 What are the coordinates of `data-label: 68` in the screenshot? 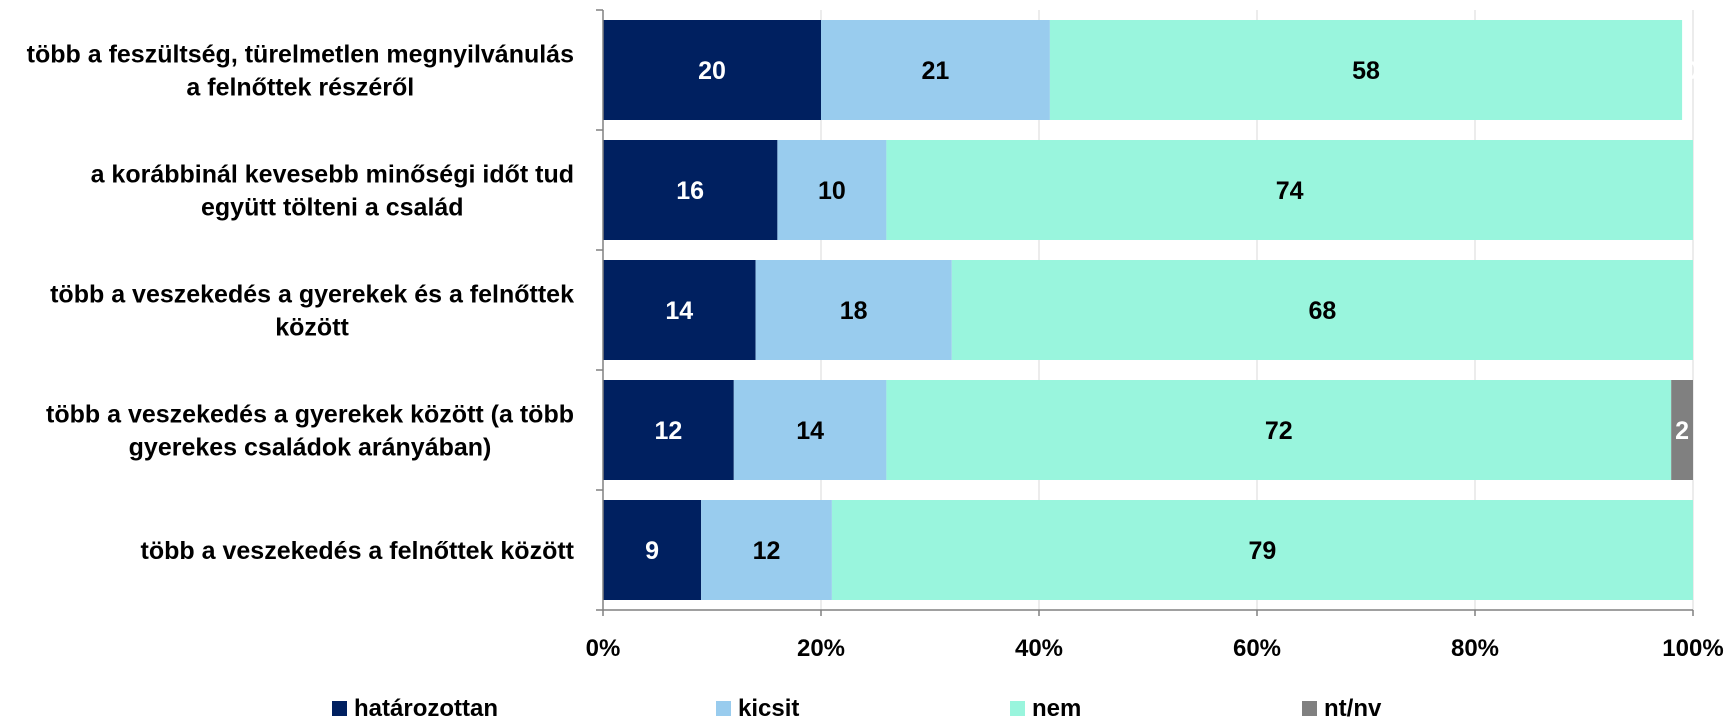 It's located at (1322, 311).